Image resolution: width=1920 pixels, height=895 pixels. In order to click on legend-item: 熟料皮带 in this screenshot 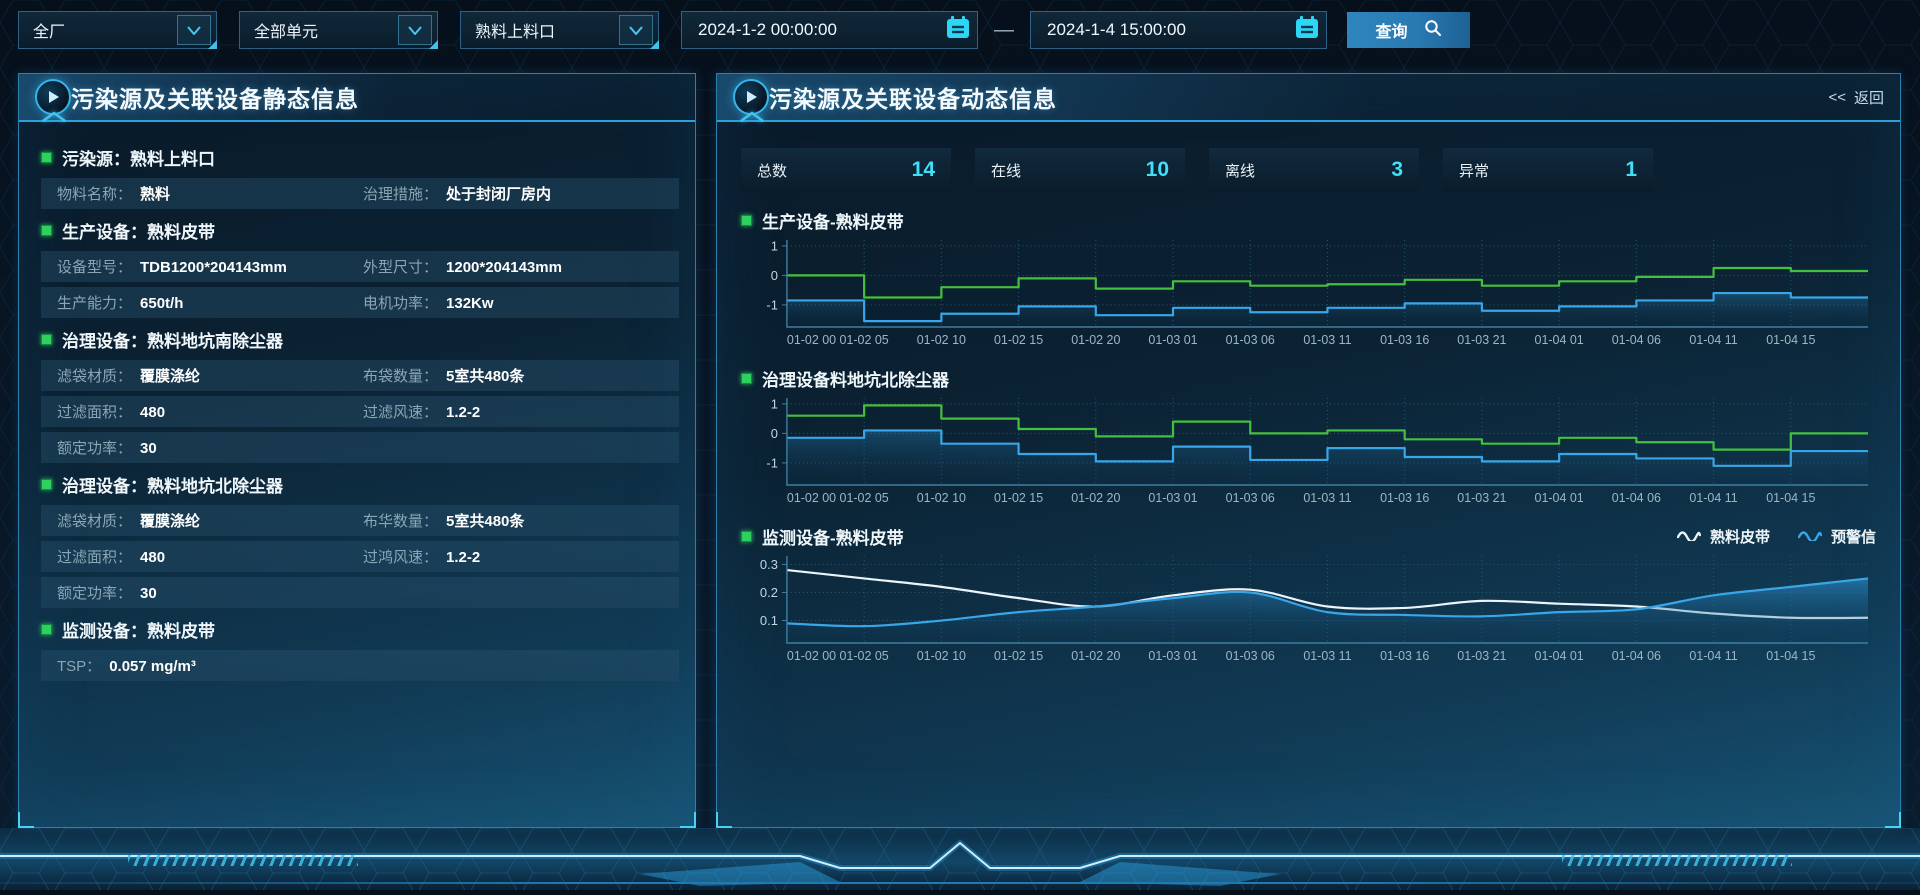, I will do `click(1723, 536)`.